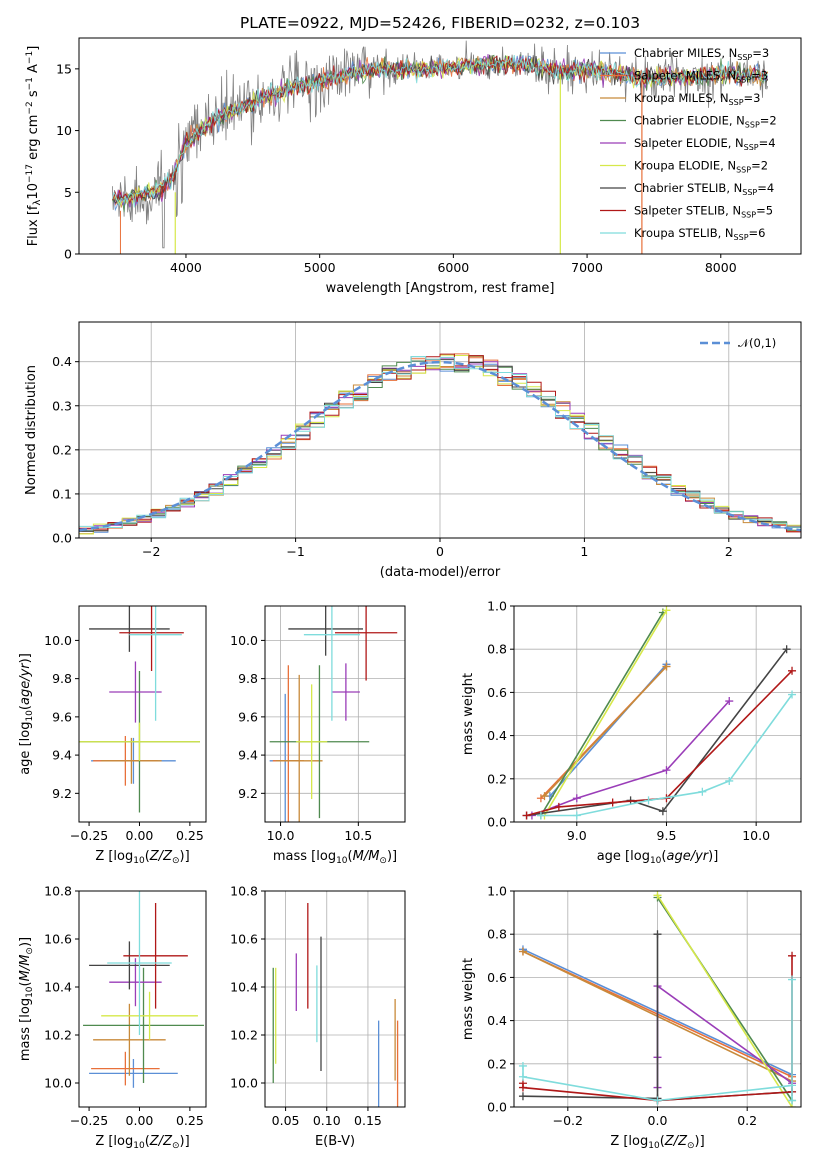  I want to click on spectrum-model-salpeter-stelib, so click(440, 129).